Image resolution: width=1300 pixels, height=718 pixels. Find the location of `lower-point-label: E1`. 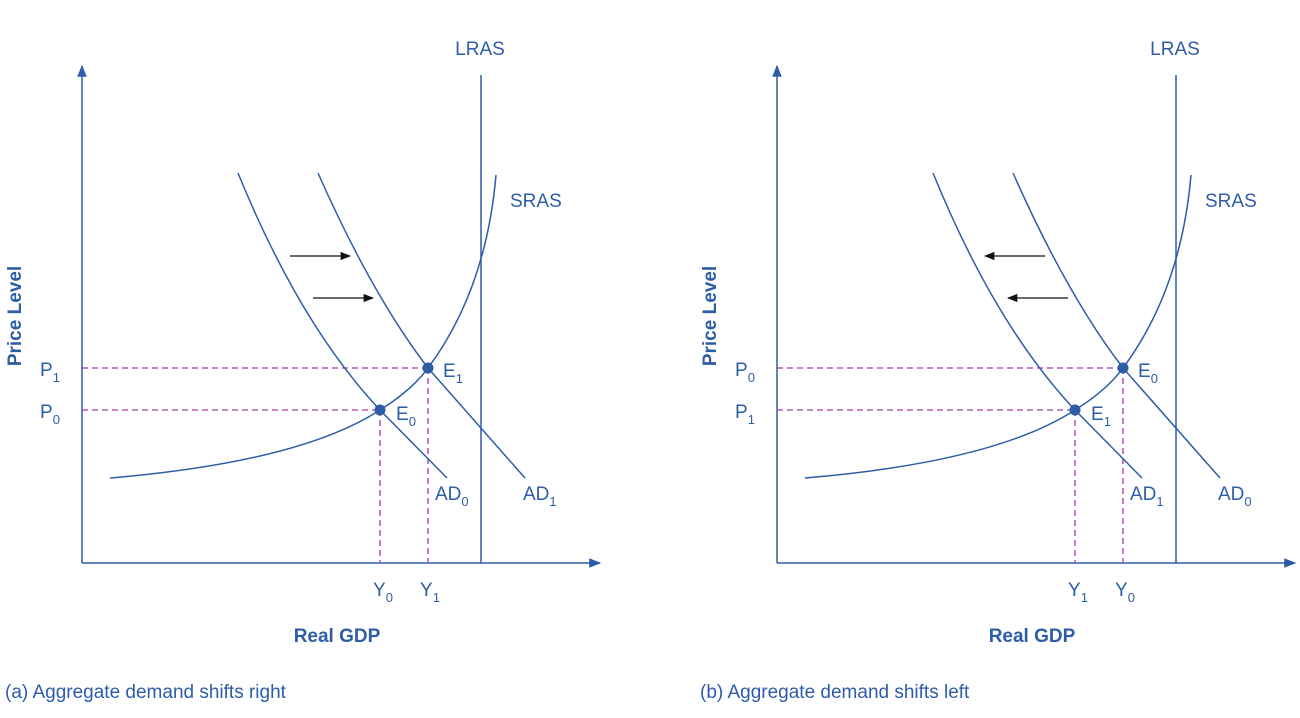

lower-point-label: E1 is located at coordinates (1101, 416).